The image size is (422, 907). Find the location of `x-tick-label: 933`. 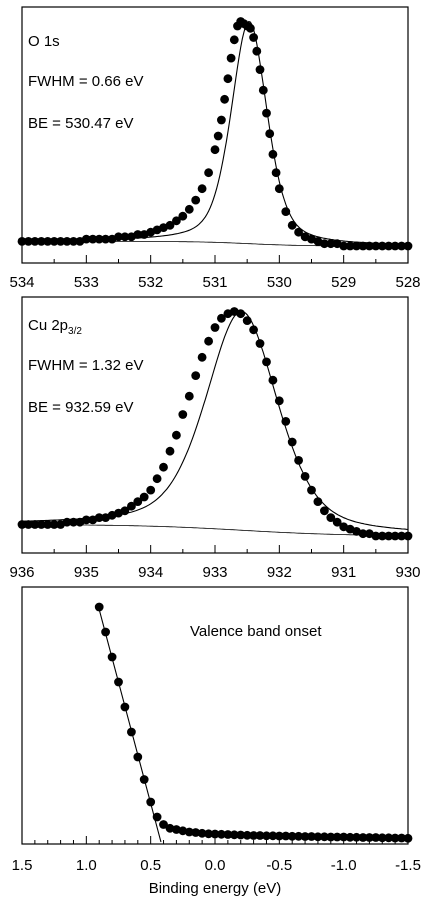

x-tick-label: 933 is located at coordinates (214, 572).